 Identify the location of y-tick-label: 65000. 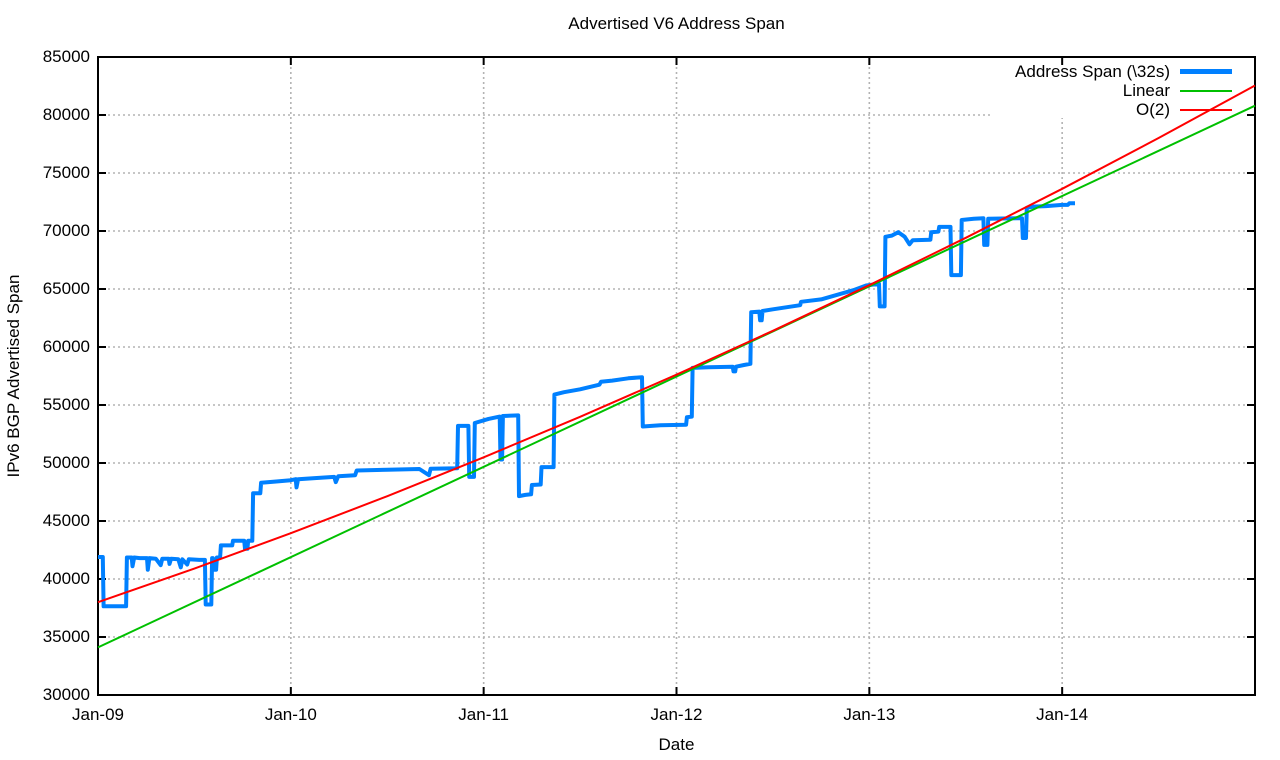
(66, 288).